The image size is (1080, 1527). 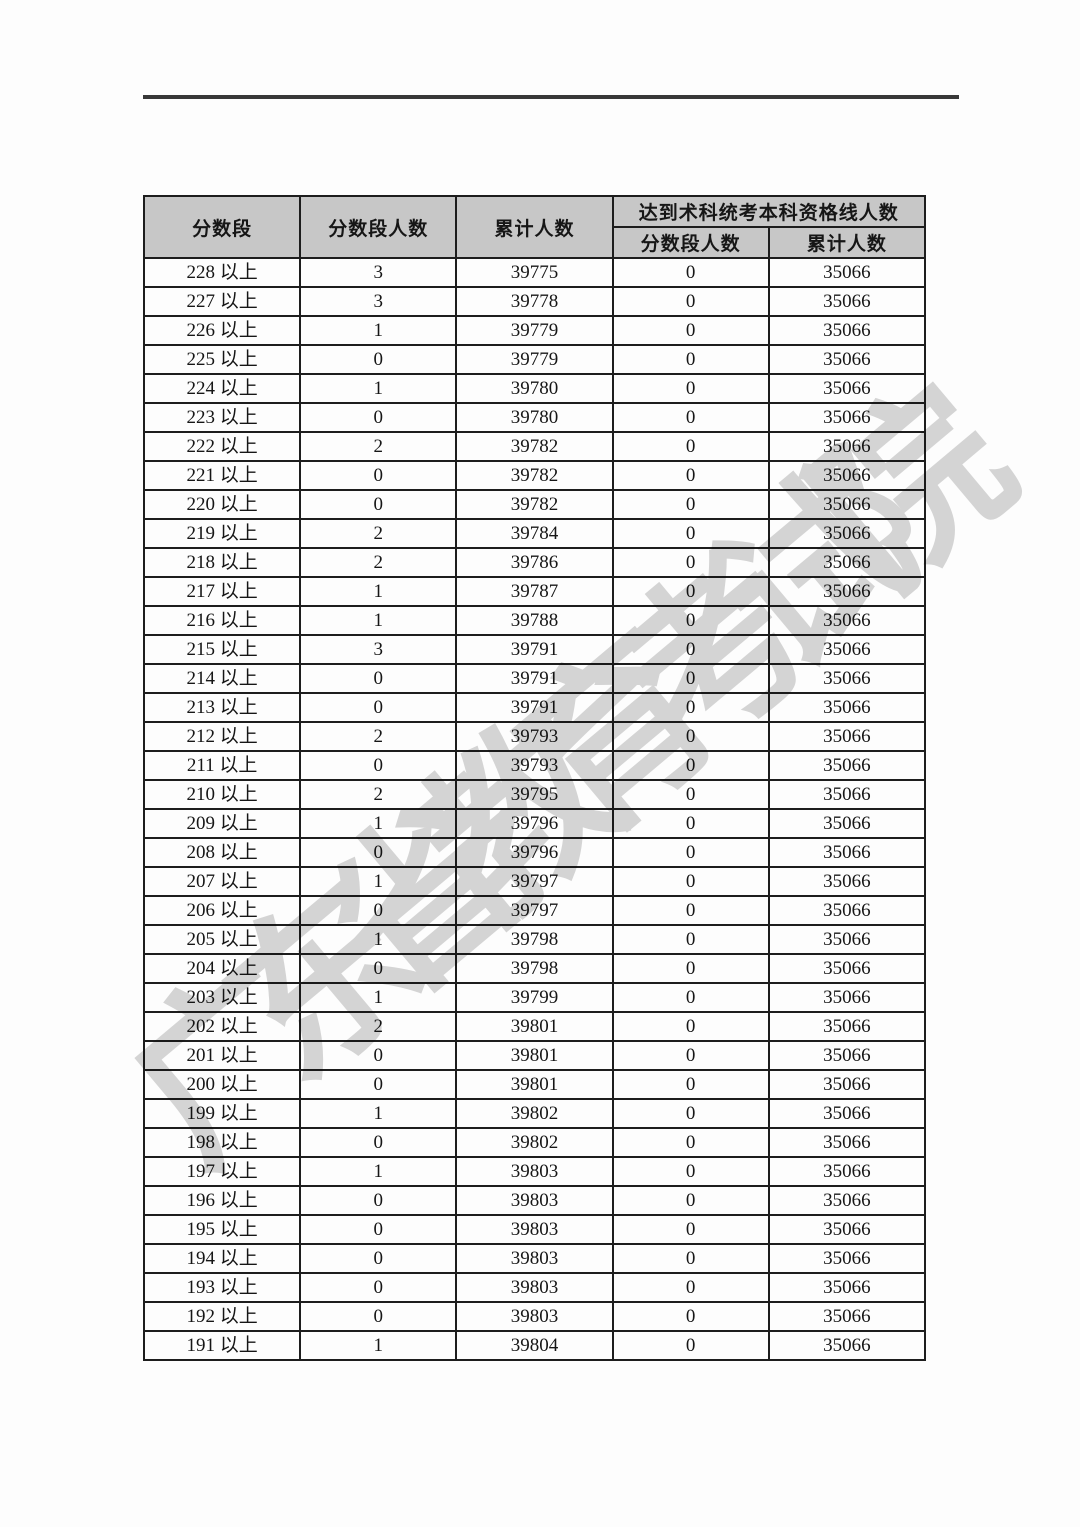 What do you see at coordinates (534, 1084) in the screenshot?
I see `table-row: 200 以上 0 39801 0 35066` at bounding box center [534, 1084].